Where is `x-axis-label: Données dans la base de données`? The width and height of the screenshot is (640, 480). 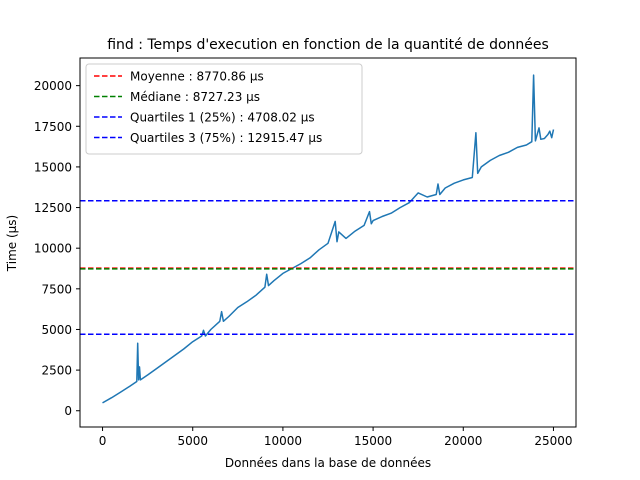
x-axis-label: Données dans la base de données is located at coordinates (328, 463).